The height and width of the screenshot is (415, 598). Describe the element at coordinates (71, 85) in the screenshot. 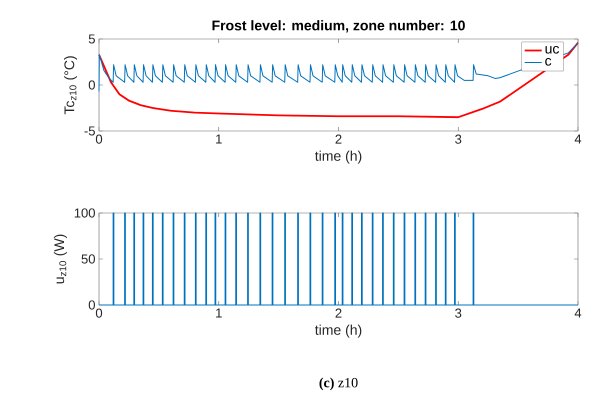

I see `y-axis-title: Tc$_{z10}$ (°C)` at that location.